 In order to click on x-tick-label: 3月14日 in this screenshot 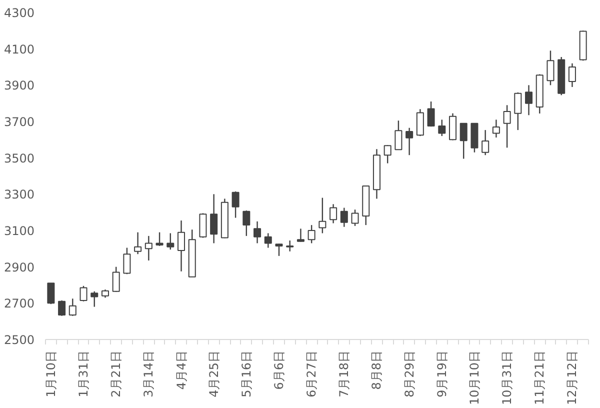, I will do `click(149, 374)`.